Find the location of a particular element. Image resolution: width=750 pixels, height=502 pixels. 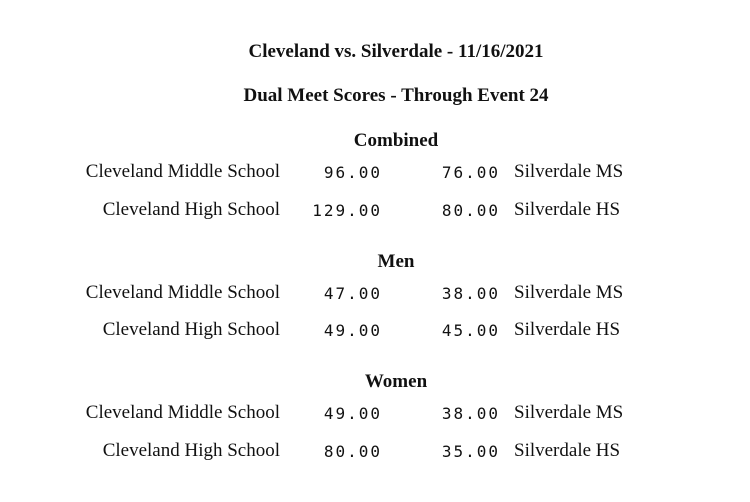

away-team-score: 80.00 is located at coordinates (470, 210).